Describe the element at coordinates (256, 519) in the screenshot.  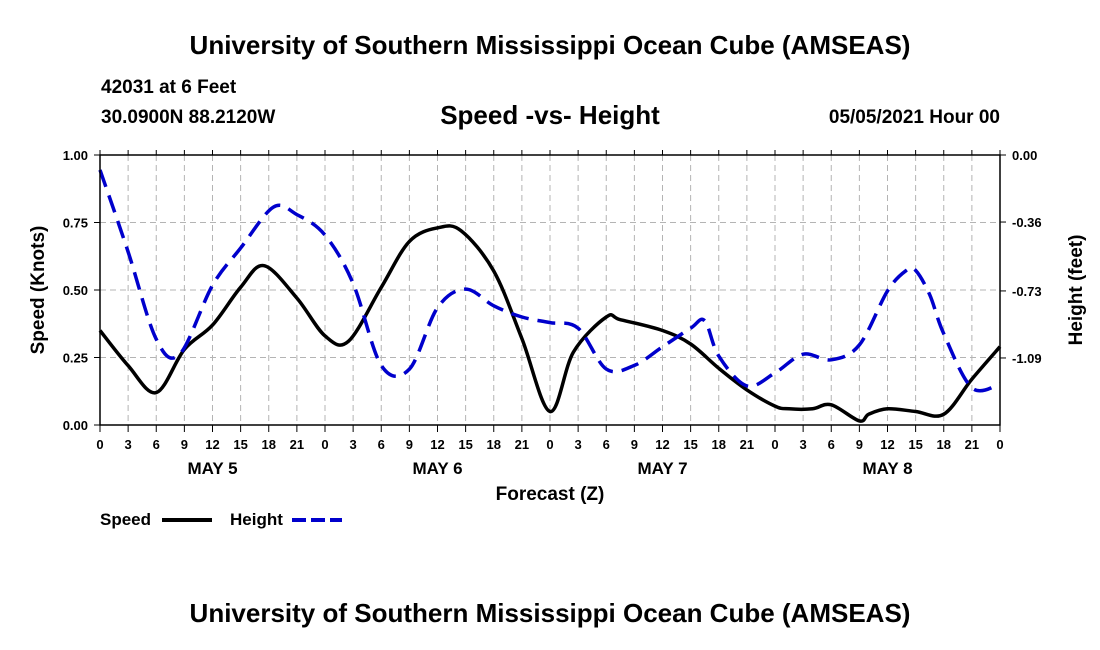
I see `legend-label-height: Height` at that location.